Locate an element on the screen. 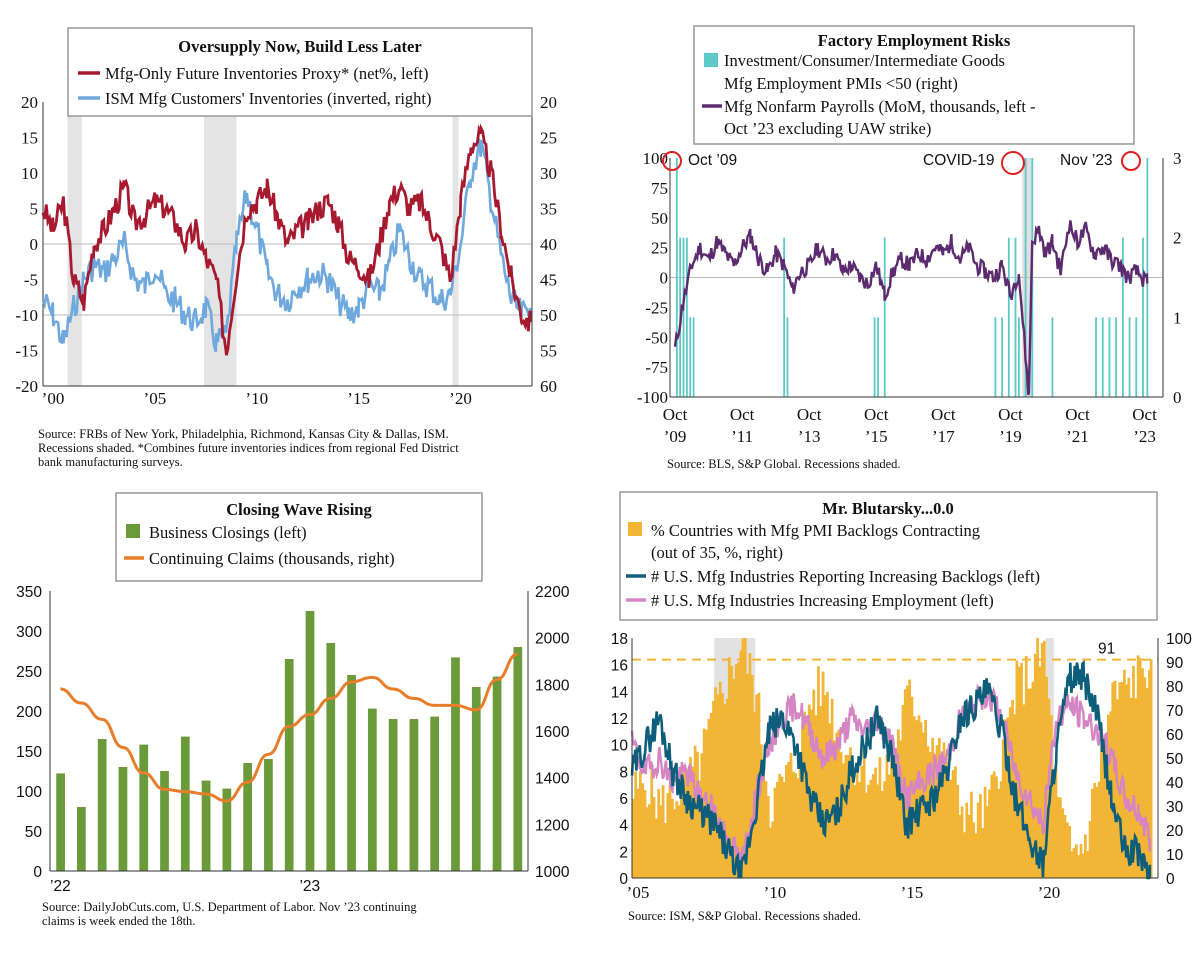 The image size is (1200, 961). x-tick-4-year: ’17 is located at coordinates (943, 436).